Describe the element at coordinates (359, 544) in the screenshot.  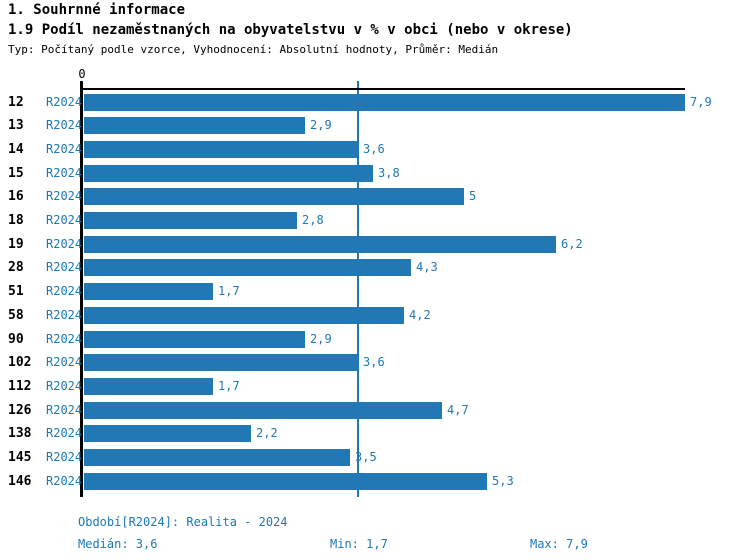
I see `stat-min: Min: 1,7` at that location.